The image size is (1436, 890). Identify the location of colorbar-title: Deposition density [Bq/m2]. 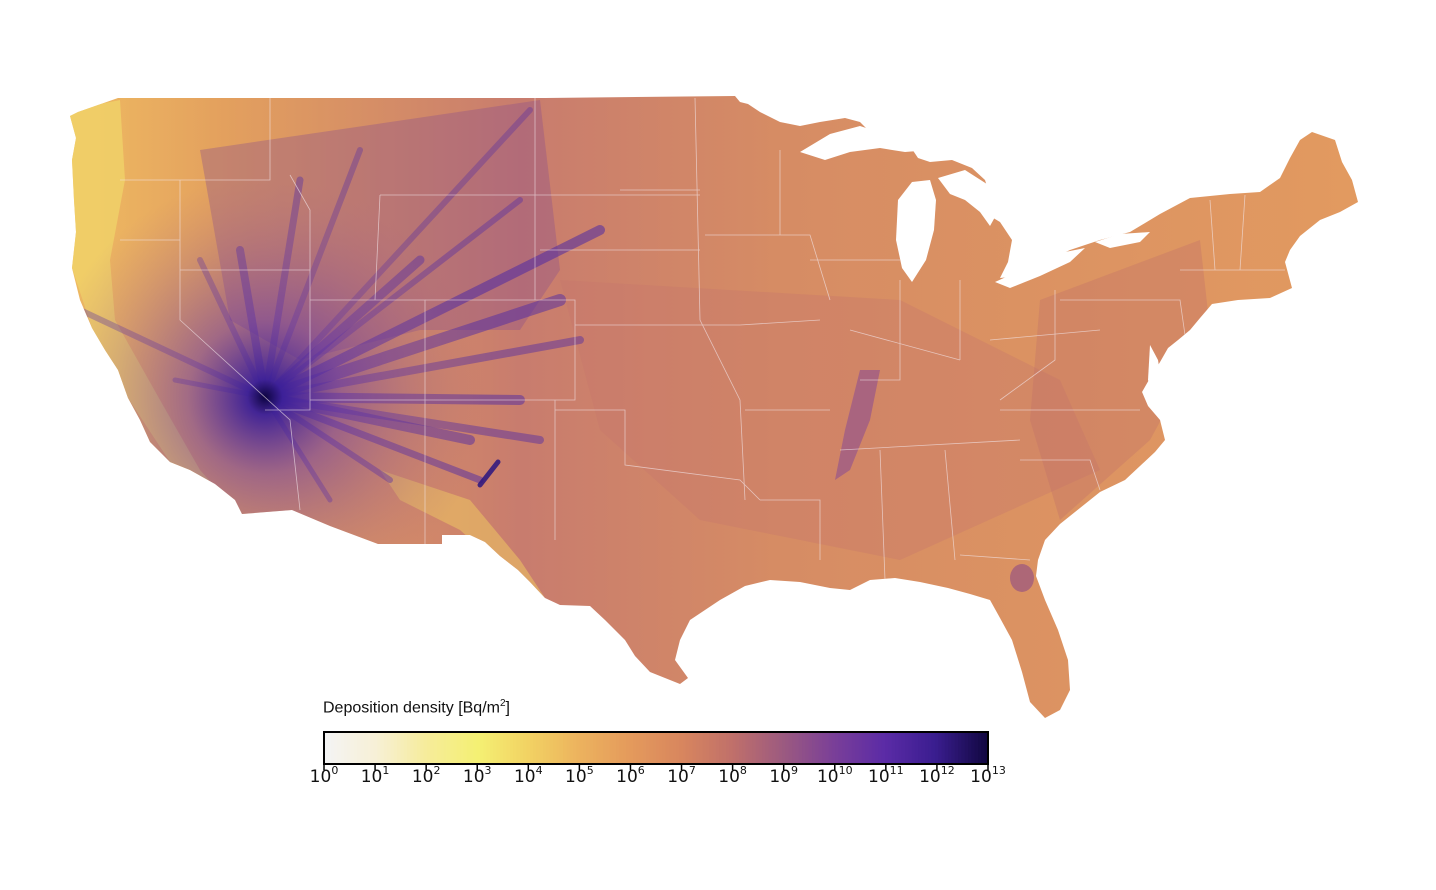
(416, 707).